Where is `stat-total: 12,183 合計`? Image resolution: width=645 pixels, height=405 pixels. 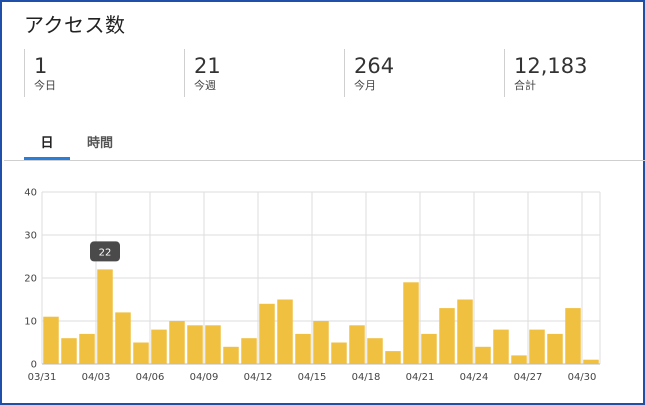
stat-total: 12,183 合計 is located at coordinates (574, 73).